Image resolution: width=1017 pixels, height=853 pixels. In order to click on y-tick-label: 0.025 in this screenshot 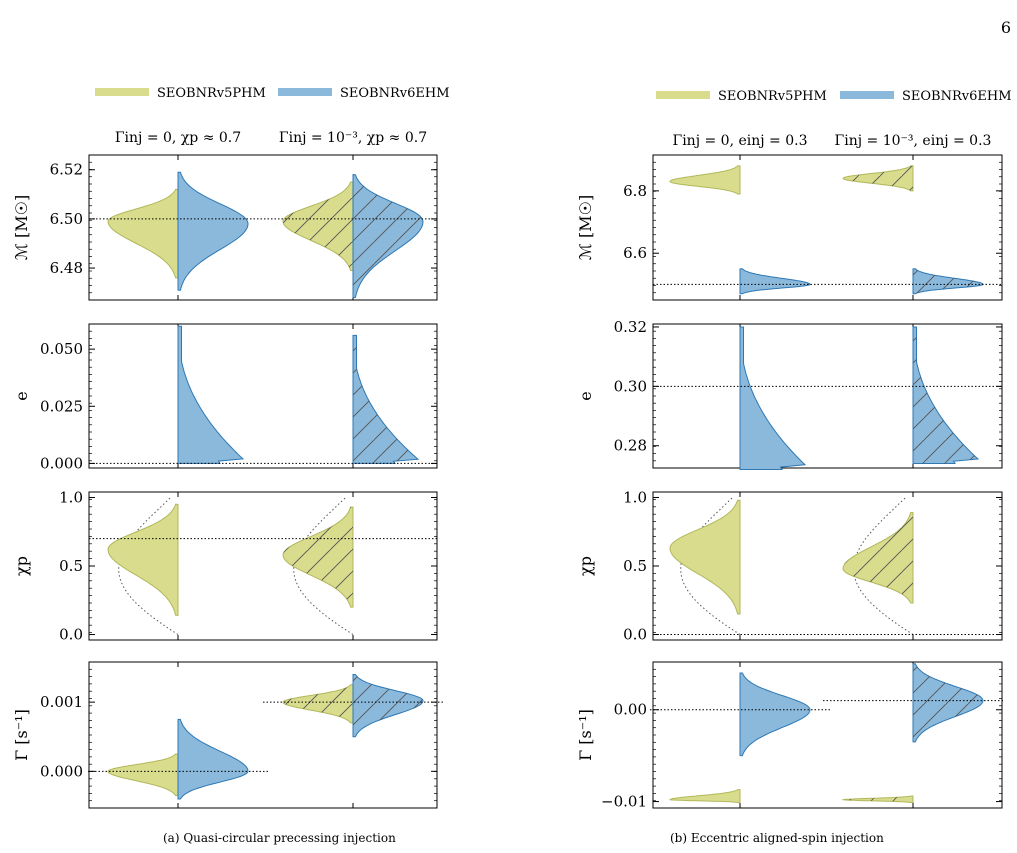, I will do `click(61, 406)`.